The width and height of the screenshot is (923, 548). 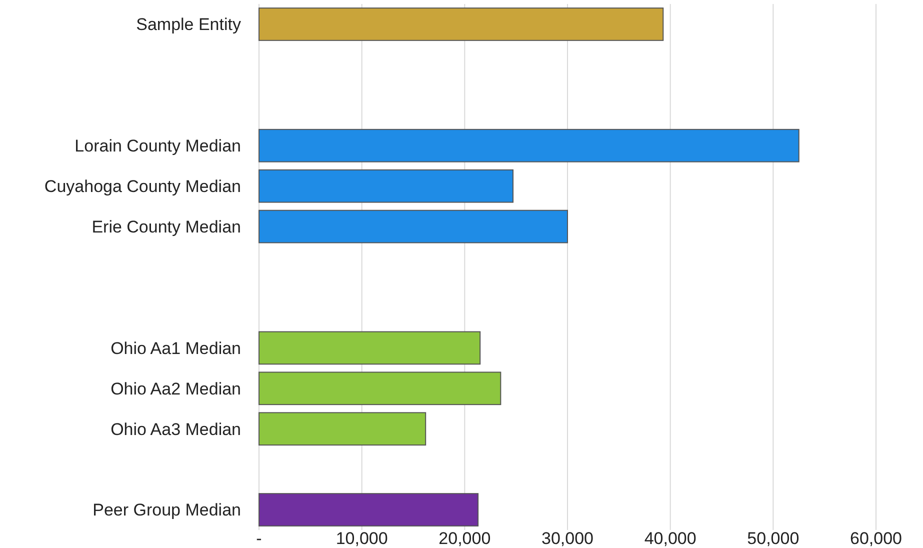 I want to click on x-tick-label: 30,000, so click(x=568, y=538).